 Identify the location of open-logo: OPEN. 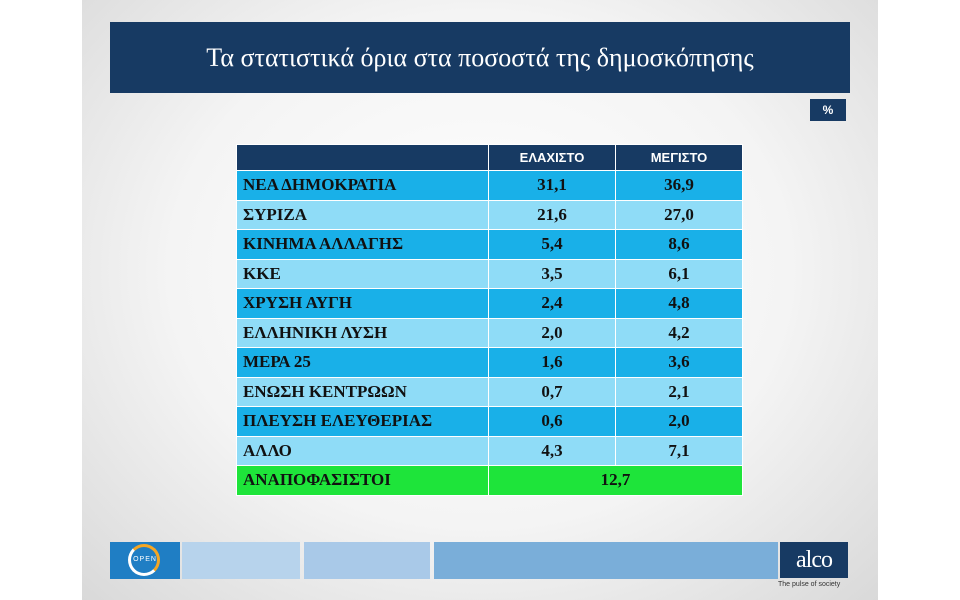
(145, 560).